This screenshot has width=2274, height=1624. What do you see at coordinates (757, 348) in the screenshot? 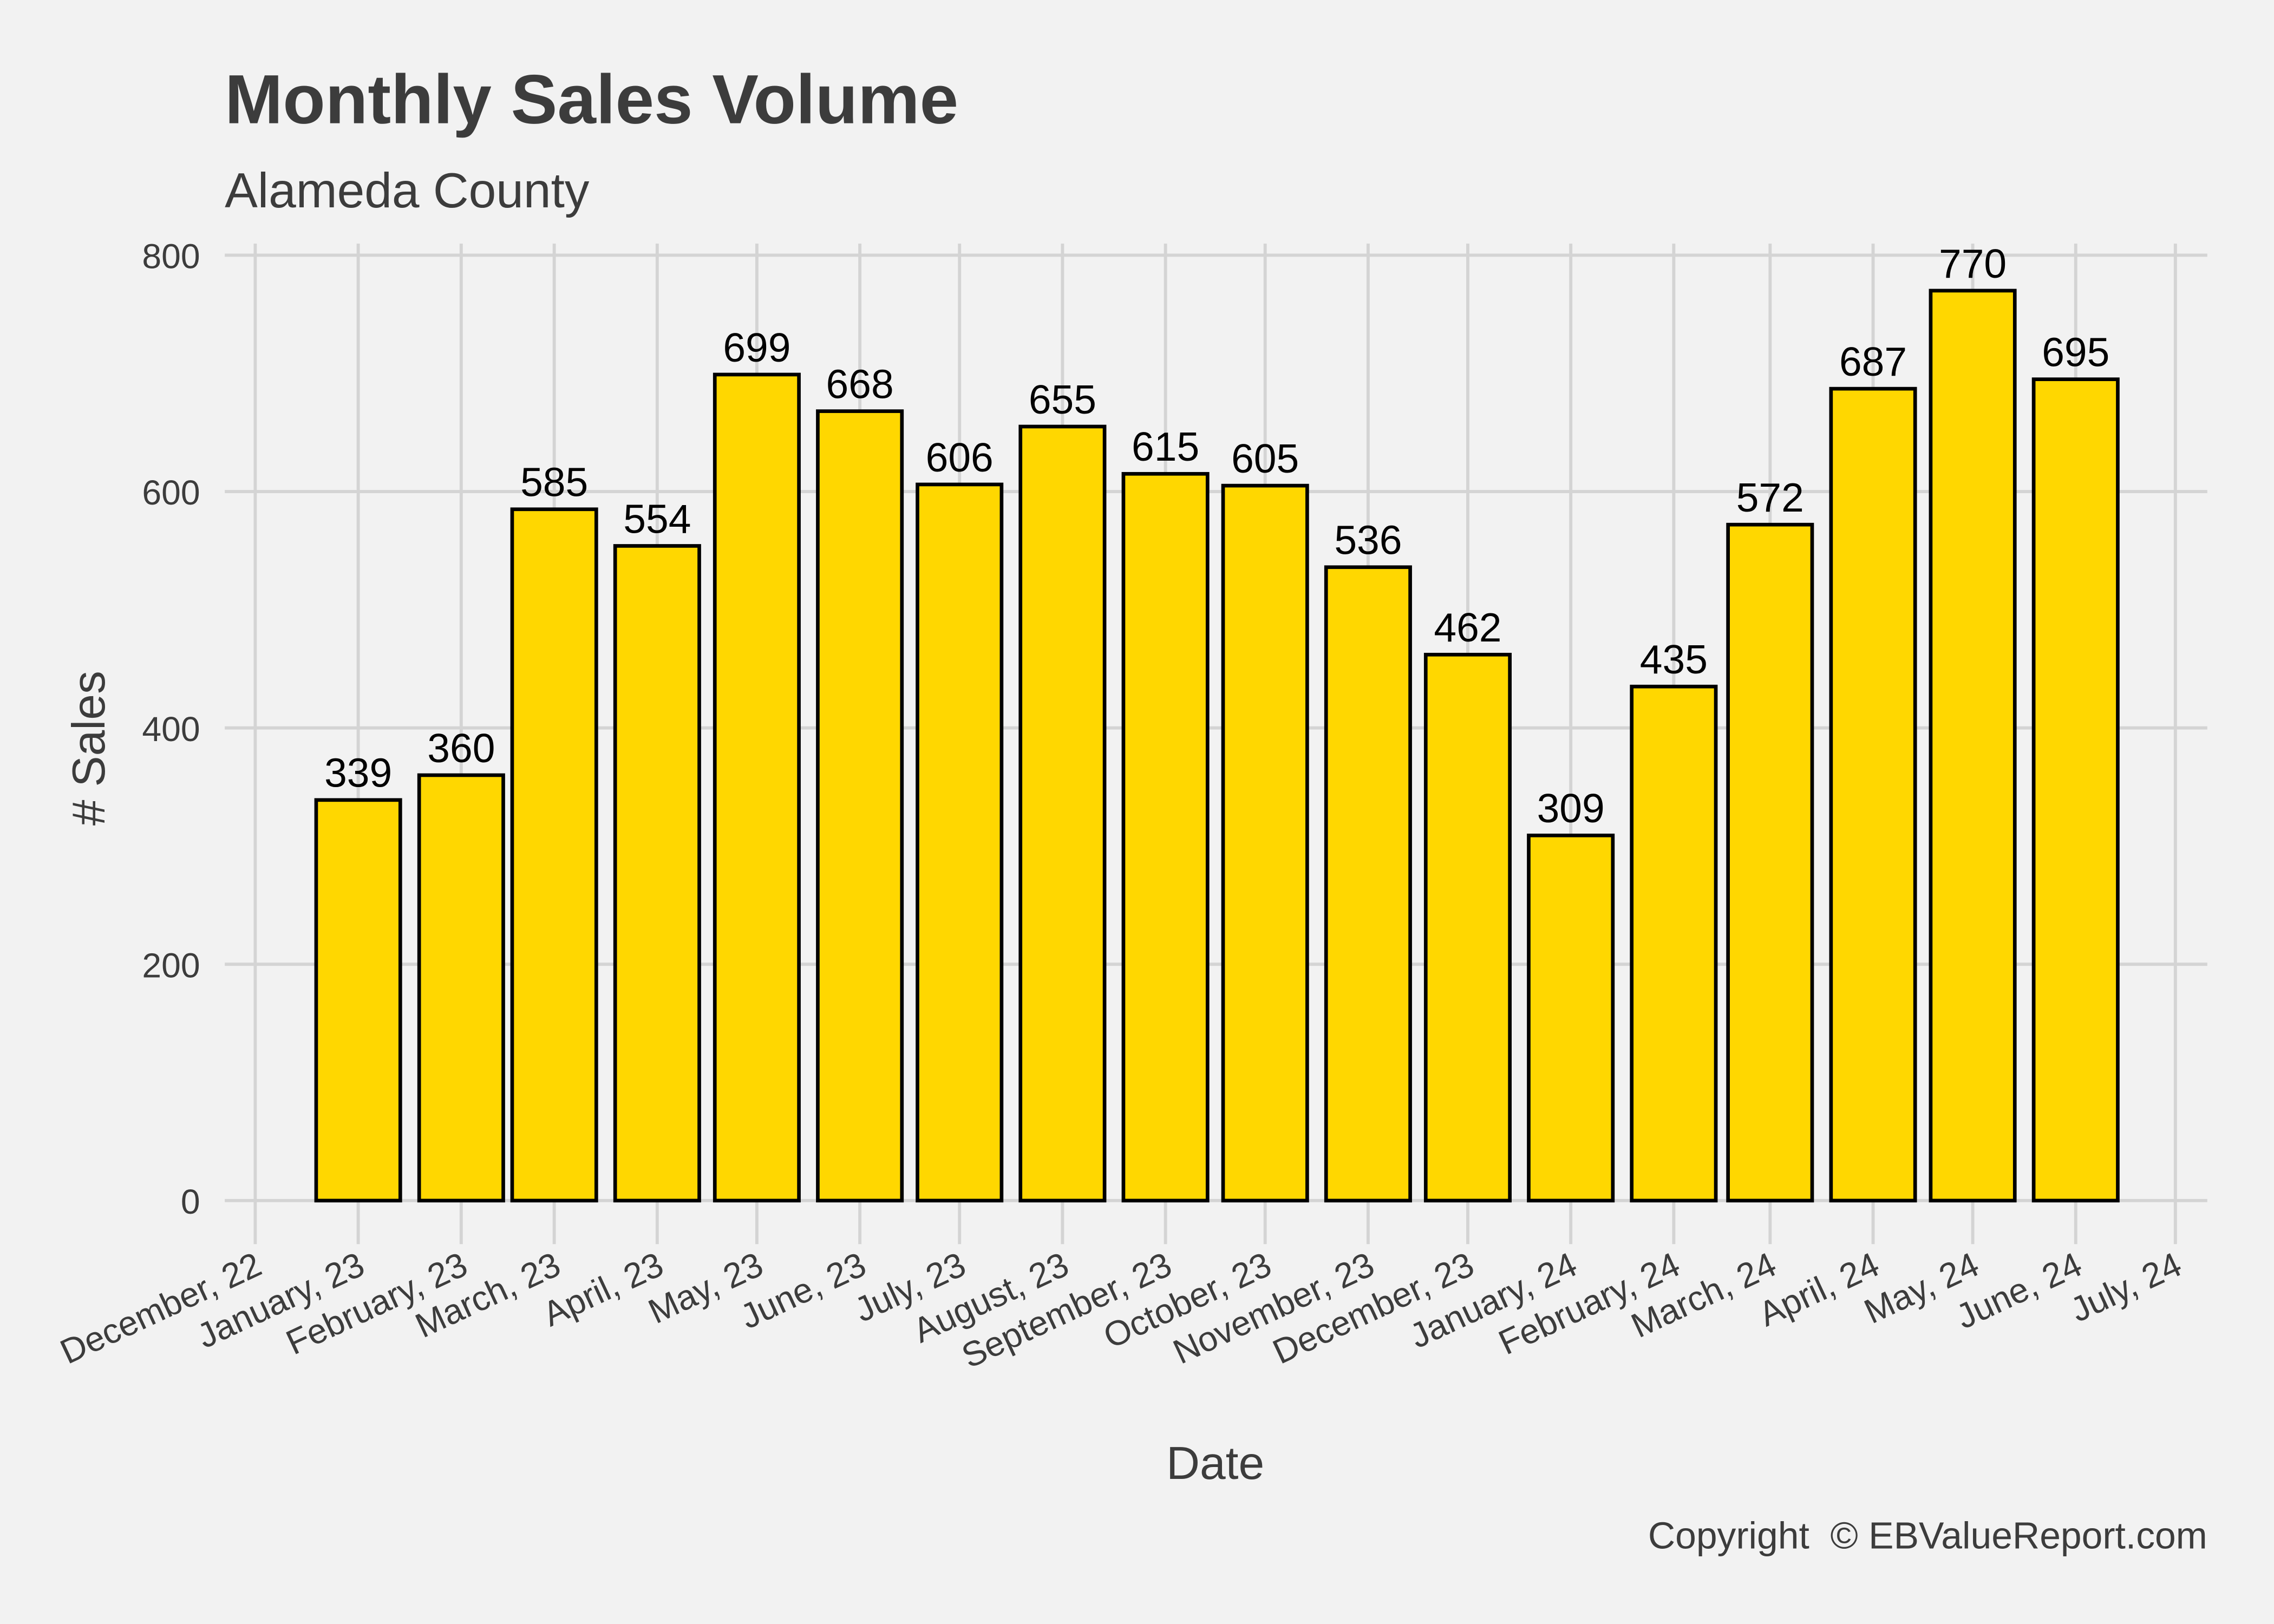
I see `bar-value-label: 699` at bounding box center [757, 348].